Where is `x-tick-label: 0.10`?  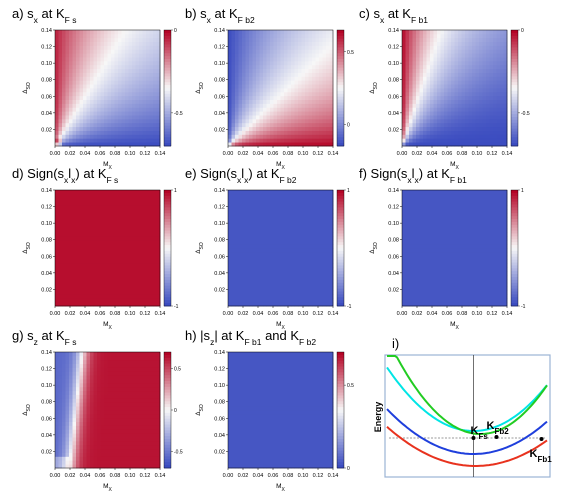
x-tick-label: 0.10 is located at coordinates (303, 154).